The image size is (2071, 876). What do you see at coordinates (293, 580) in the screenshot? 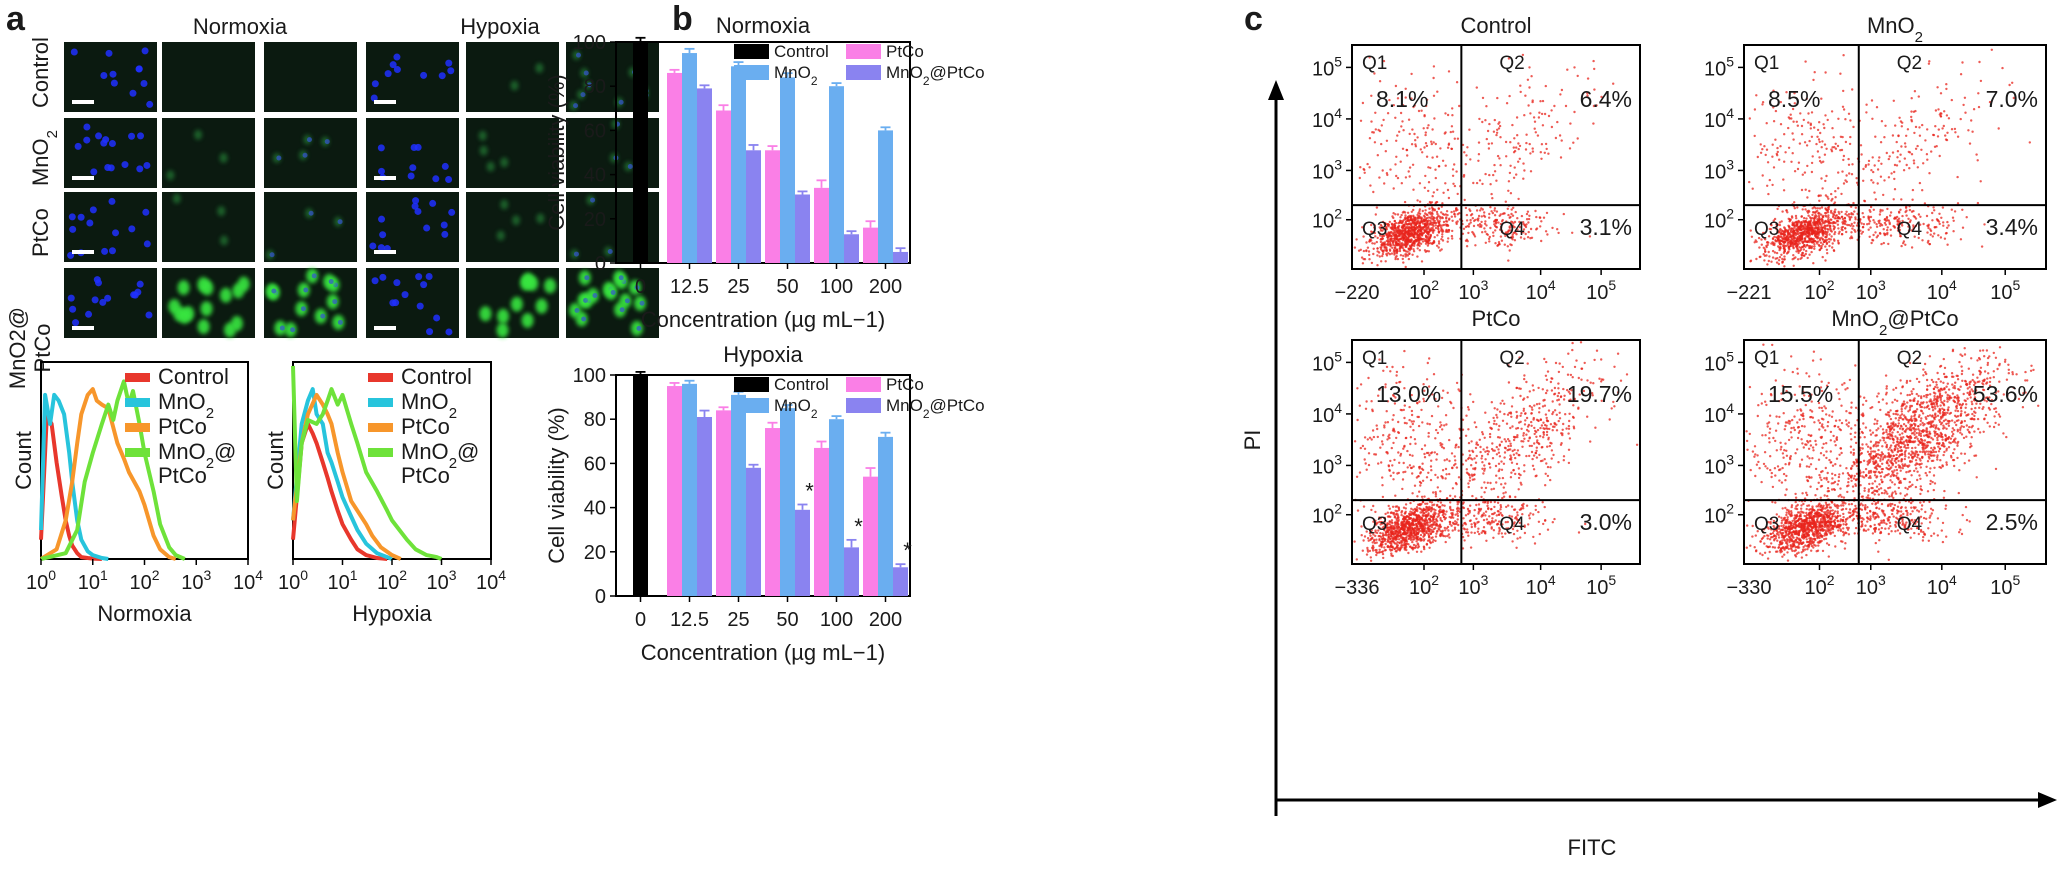
I see `x-tick-label: 10⁰` at bounding box center [293, 580].